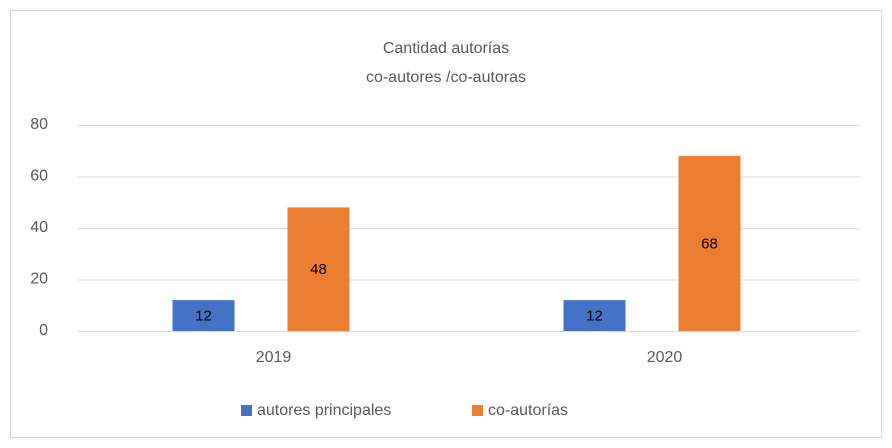 Image resolution: width=892 pixels, height=448 pixels. Describe the element at coordinates (43, 330) in the screenshot. I see `y-tick-label: 0` at that location.